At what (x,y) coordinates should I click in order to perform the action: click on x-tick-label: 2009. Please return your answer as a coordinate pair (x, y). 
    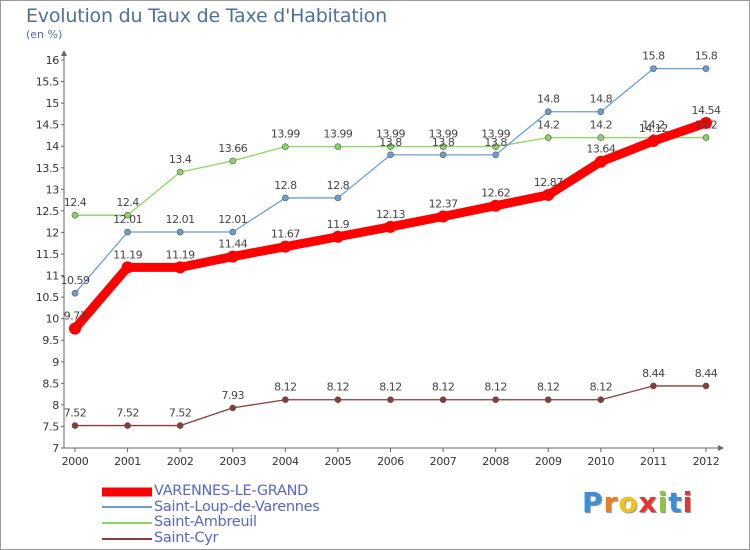
    Looking at the image, I should click on (548, 461).